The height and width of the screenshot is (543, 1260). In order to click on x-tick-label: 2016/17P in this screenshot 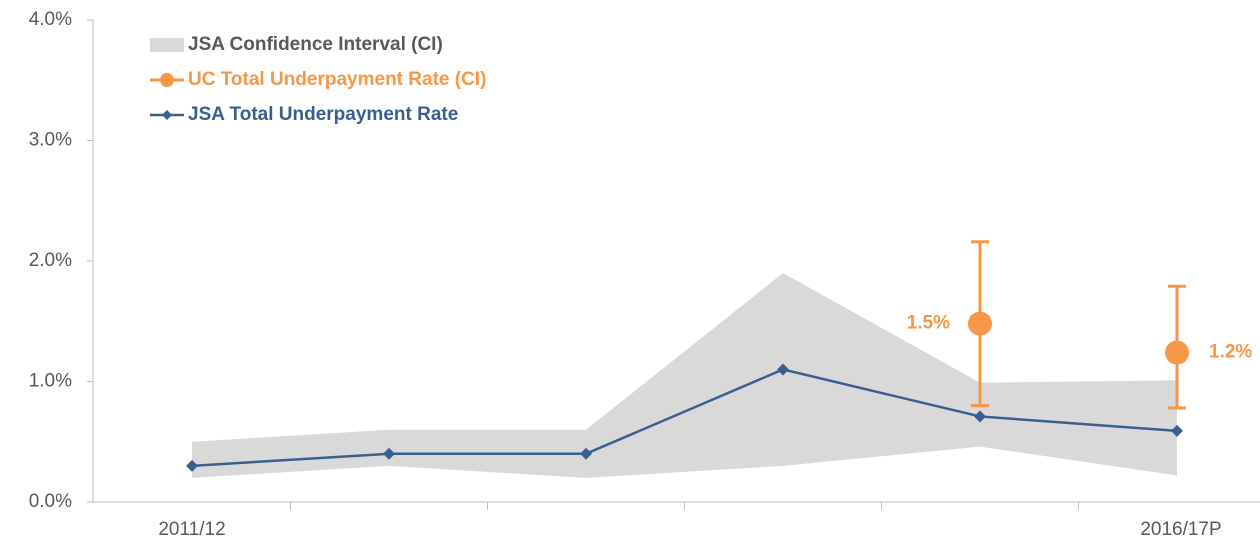, I will do `click(1180, 529)`.